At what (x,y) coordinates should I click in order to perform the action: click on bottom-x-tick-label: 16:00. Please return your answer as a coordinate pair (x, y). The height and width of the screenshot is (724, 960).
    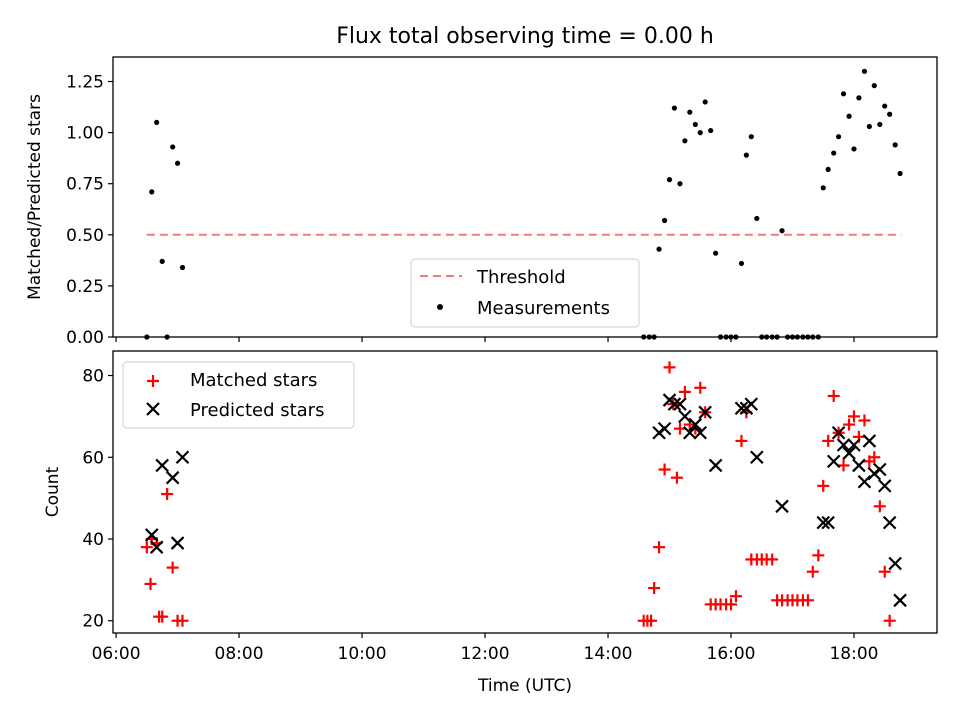
    Looking at the image, I should click on (731, 654).